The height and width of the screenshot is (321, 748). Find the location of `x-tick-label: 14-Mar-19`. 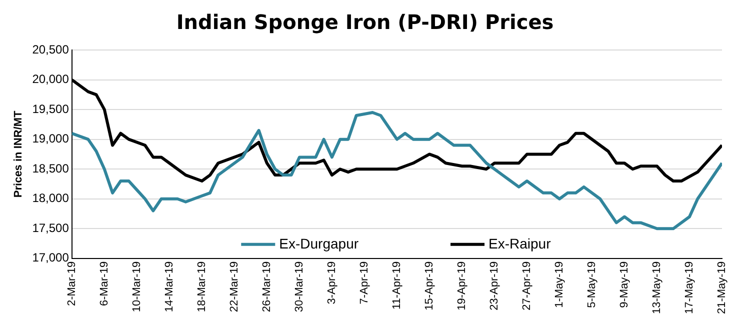

x-tick-label: 14-Mar-19 is located at coordinates (169, 286).